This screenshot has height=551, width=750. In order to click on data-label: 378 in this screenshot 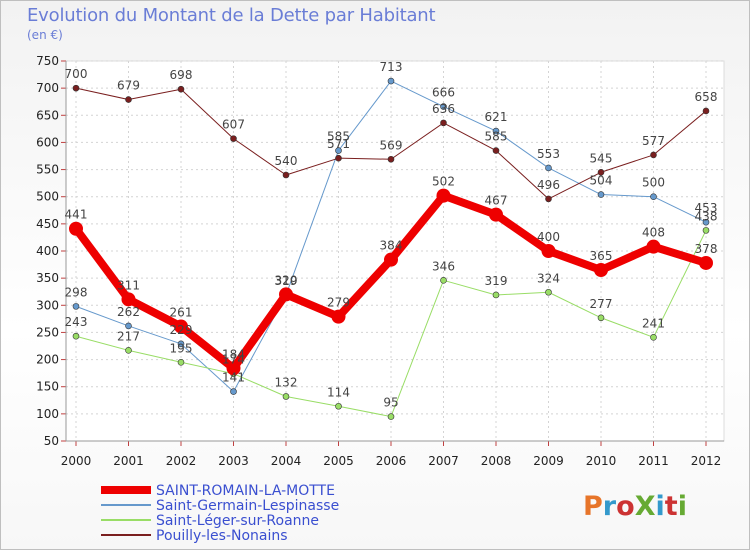, I will do `click(706, 249)`.